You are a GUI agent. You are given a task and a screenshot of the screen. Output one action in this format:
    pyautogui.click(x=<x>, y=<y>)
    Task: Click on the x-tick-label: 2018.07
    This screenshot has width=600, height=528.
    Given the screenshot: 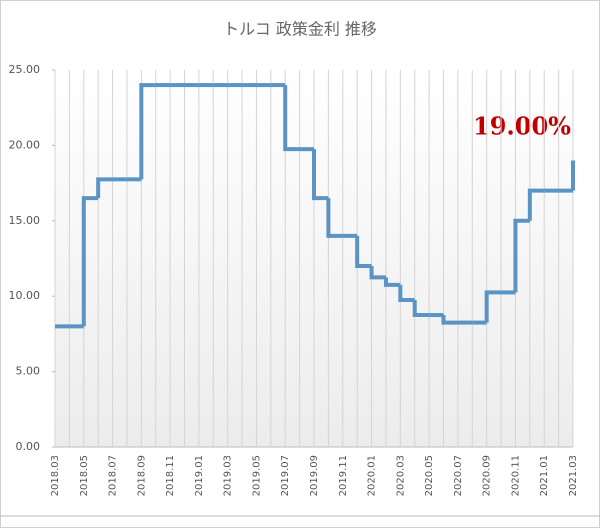 What is the action you would take?
    pyautogui.click(x=113, y=475)
    